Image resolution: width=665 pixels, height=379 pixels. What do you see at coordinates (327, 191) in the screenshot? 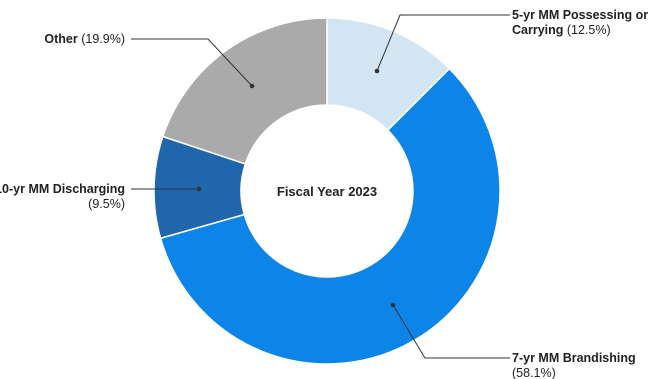
I see `center-label: Fiscal Year 2023` at bounding box center [327, 191].